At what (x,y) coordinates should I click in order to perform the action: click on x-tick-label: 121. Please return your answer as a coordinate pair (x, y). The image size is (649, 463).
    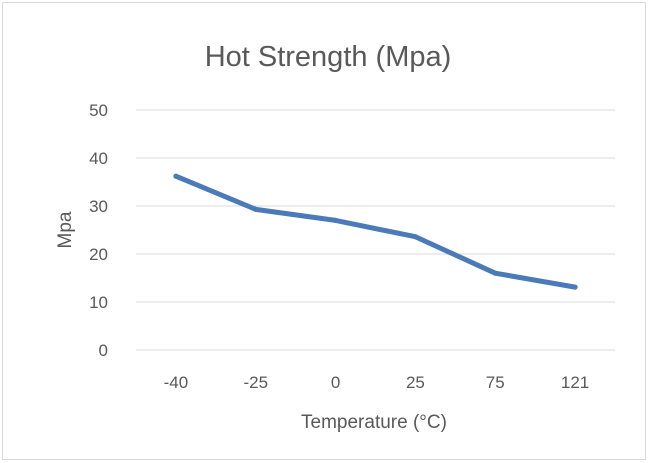
    Looking at the image, I should click on (575, 382).